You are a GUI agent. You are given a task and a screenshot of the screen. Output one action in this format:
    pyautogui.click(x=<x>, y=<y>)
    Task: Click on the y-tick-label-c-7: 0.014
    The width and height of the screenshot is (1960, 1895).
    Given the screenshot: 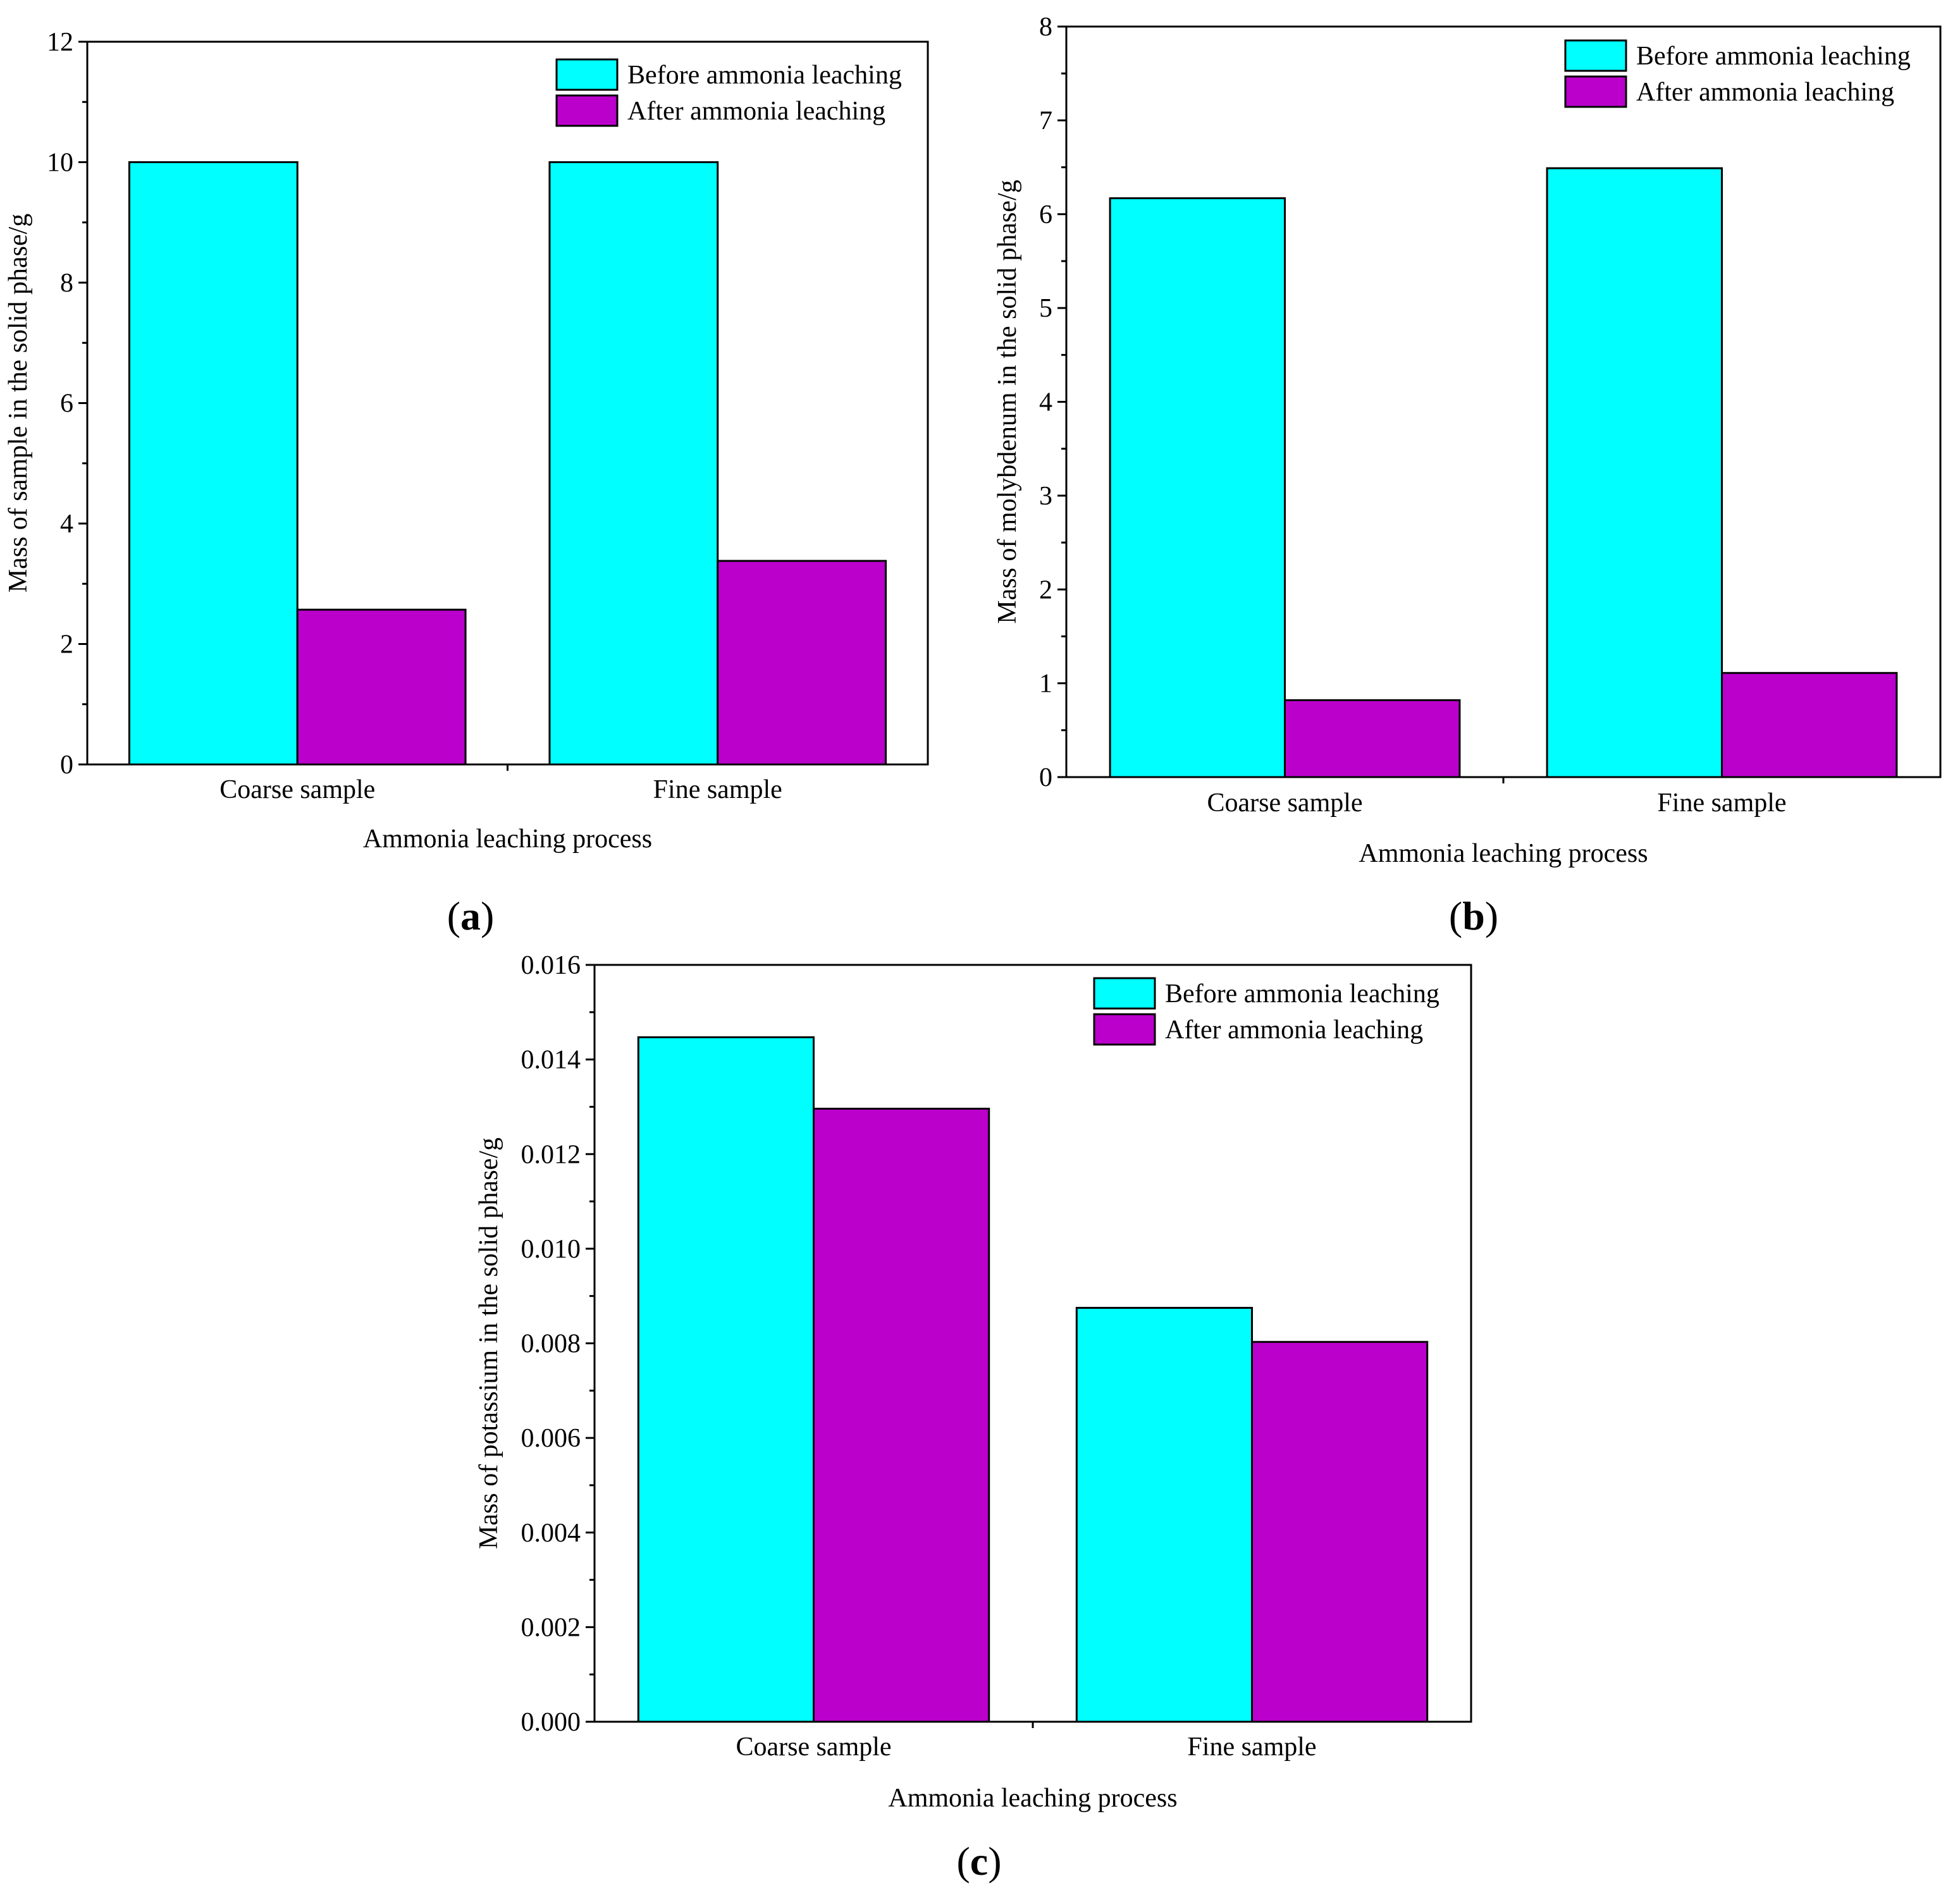 What is the action you would take?
    pyautogui.click(x=551, y=1060)
    